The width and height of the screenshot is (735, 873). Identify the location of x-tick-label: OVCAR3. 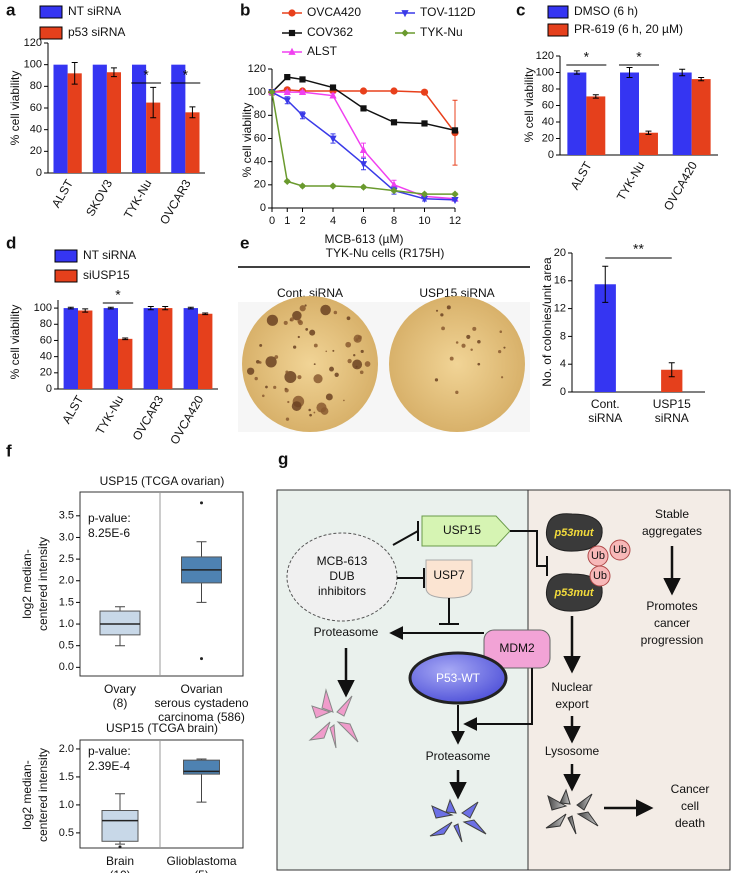
(148, 418).